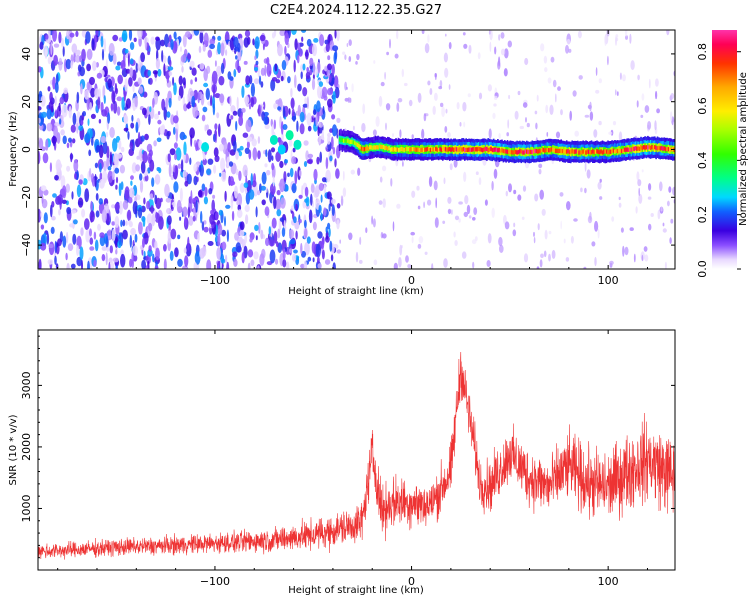 This screenshot has width=750, height=600. What do you see at coordinates (215, 280) in the screenshot?
I see `spectrogram-xtick-label: −100` at bounding box center [215, 280].